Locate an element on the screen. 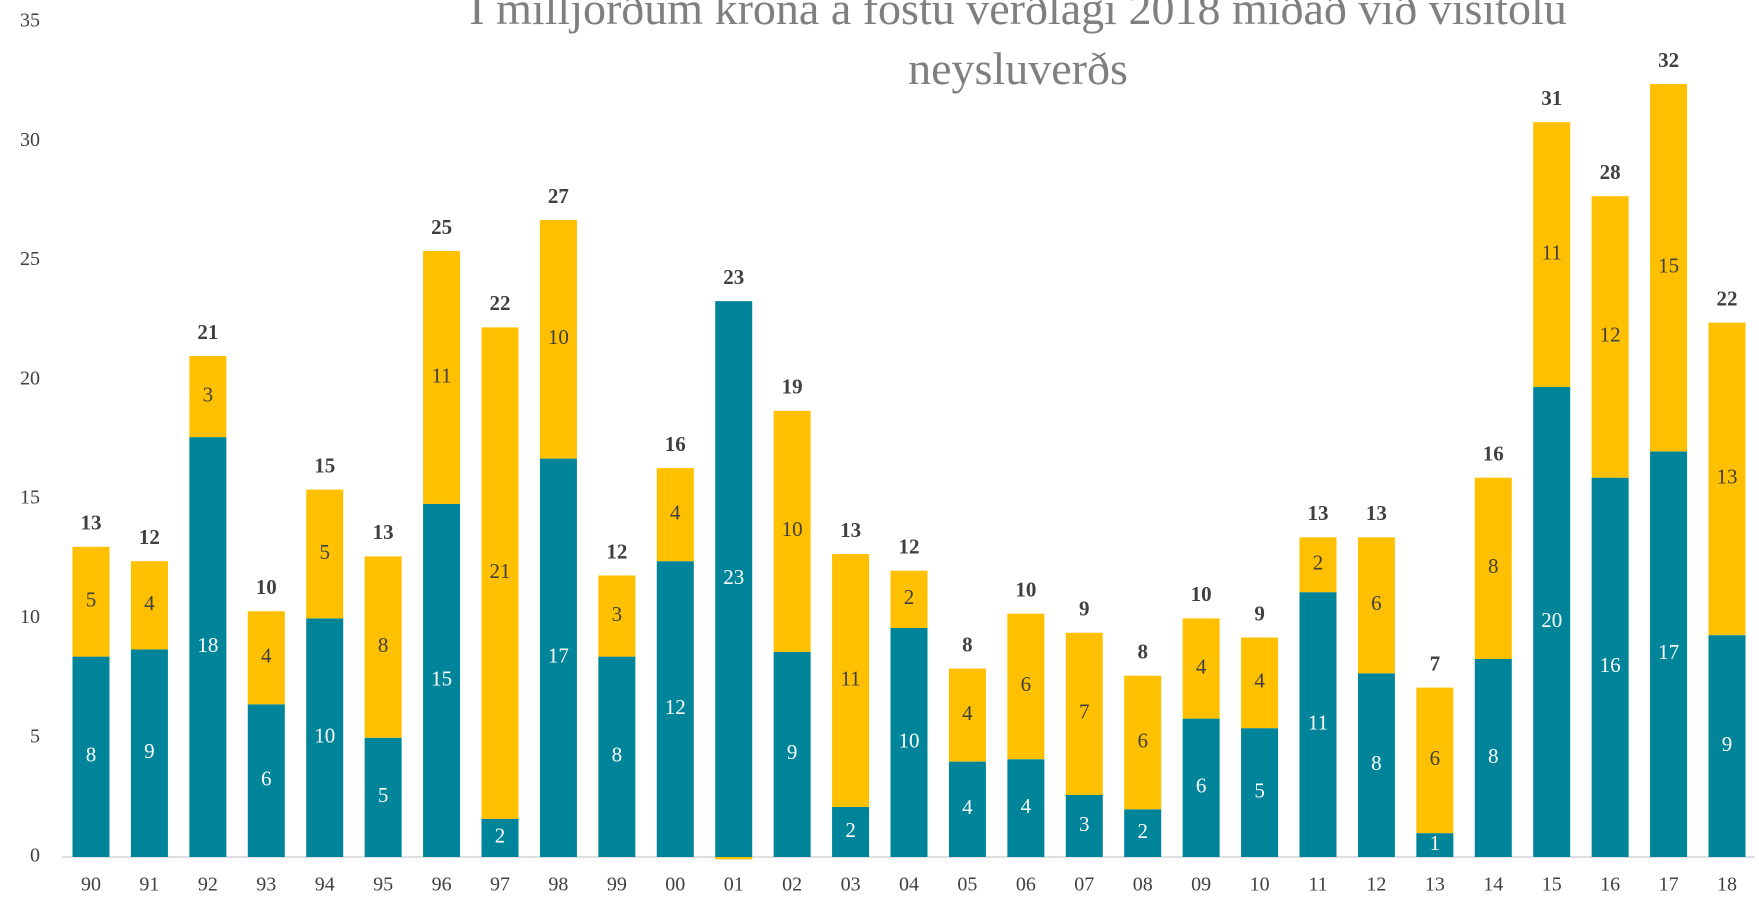  x-tick-label: 01 is located at coordinates (734, 885).